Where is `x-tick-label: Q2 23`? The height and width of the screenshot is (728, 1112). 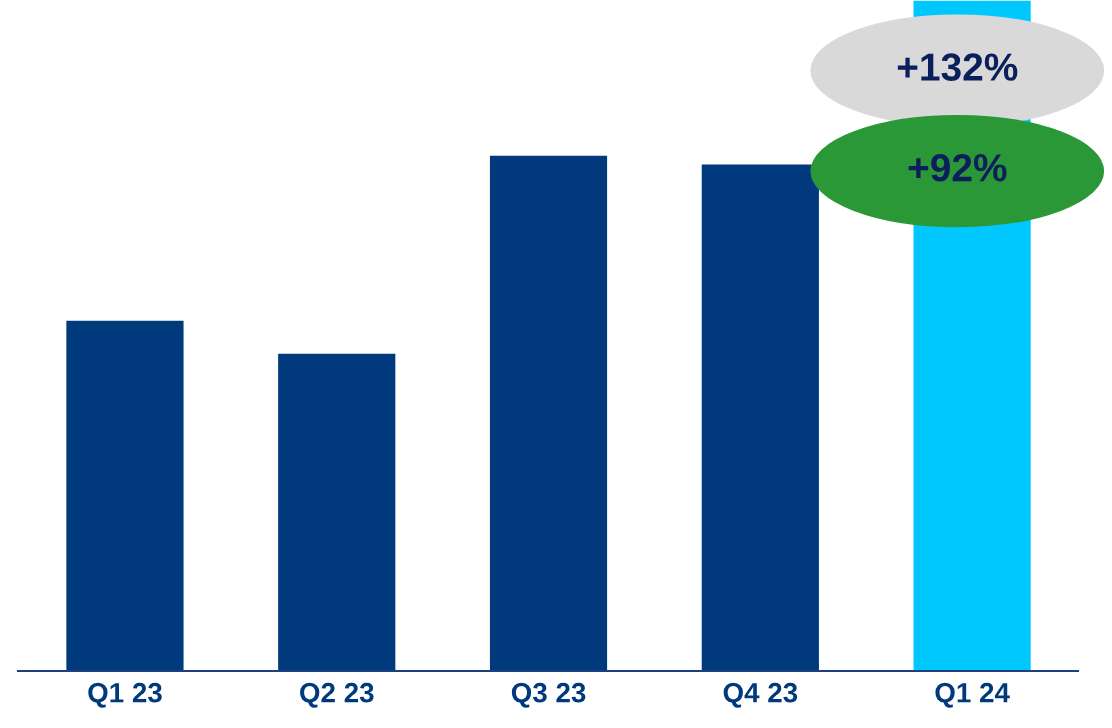
x-tick-label: Q2 23 is located at coordinates (337, 695).